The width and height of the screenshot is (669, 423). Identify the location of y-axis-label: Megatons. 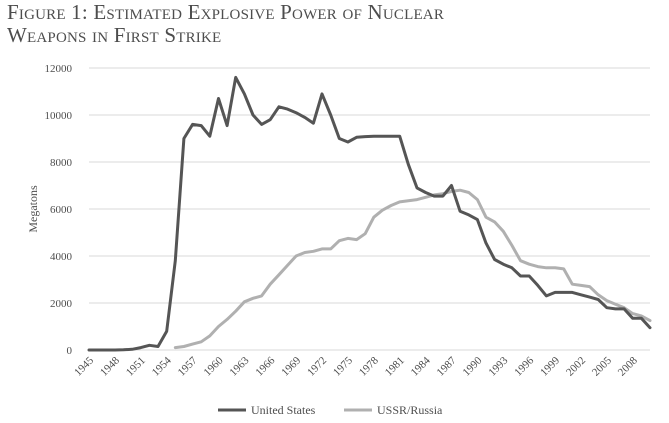
(33, 209).